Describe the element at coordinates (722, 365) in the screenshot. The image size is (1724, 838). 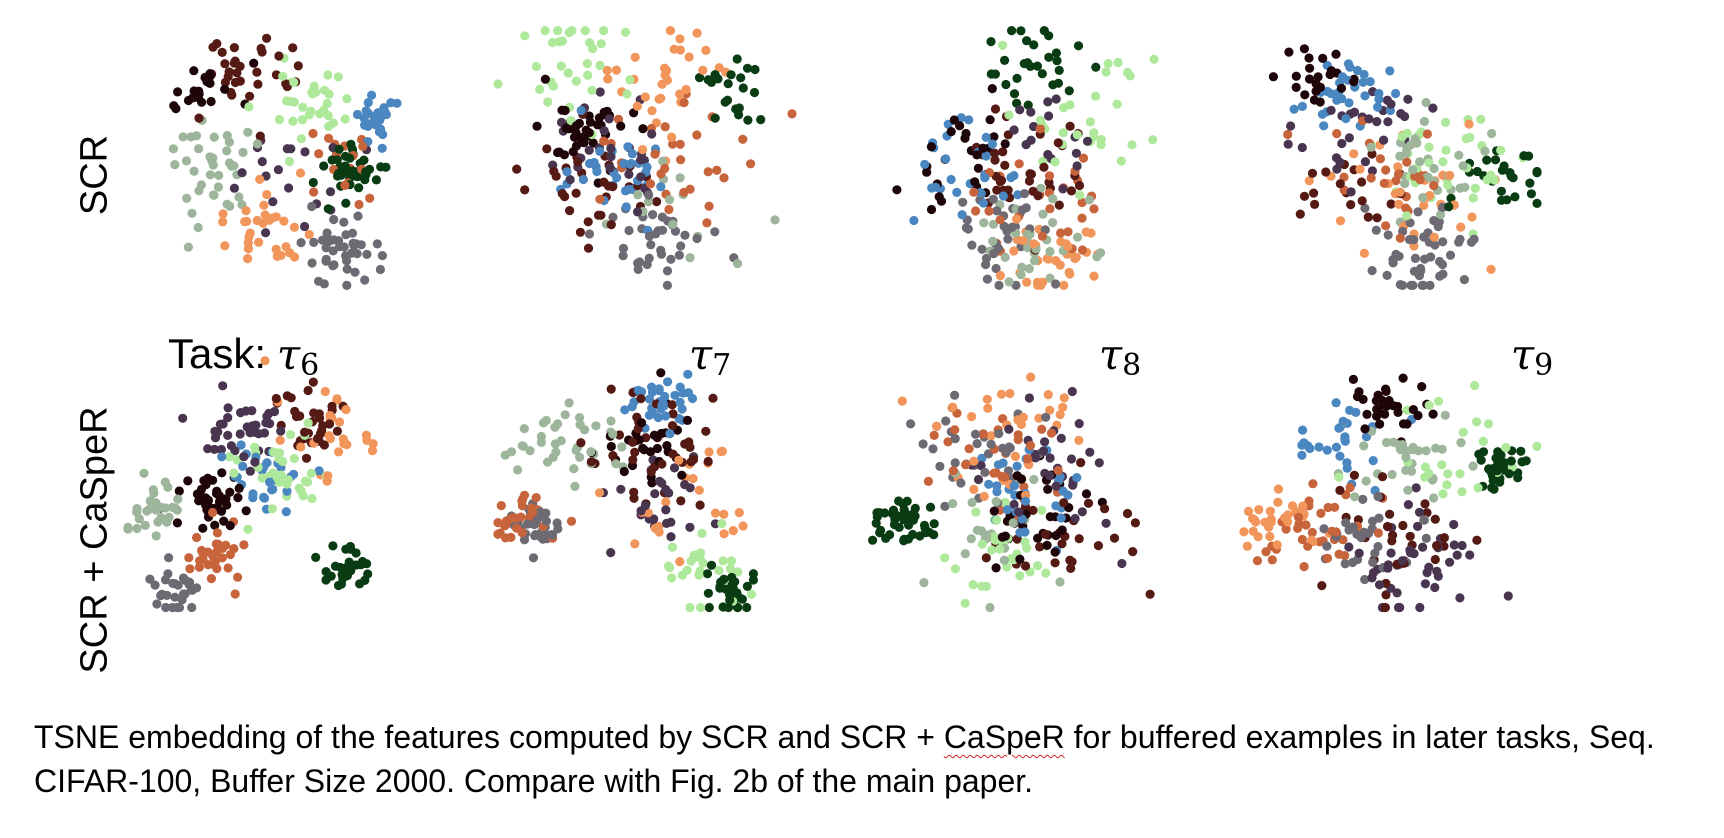
I see `task-index: 7` at that location.